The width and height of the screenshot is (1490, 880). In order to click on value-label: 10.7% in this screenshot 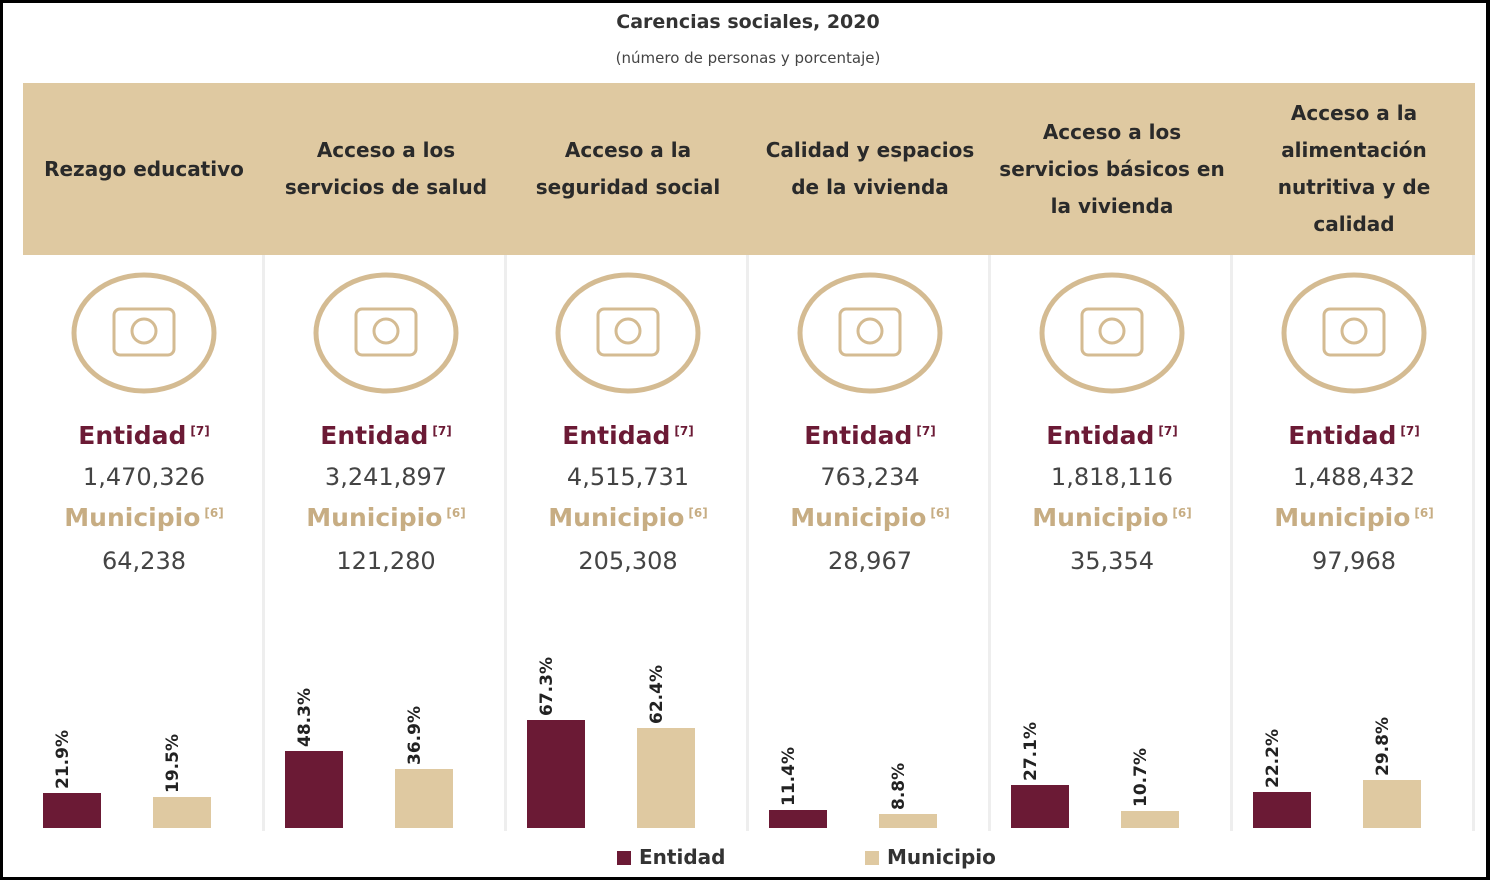, I will do `click(1141, 777)`.